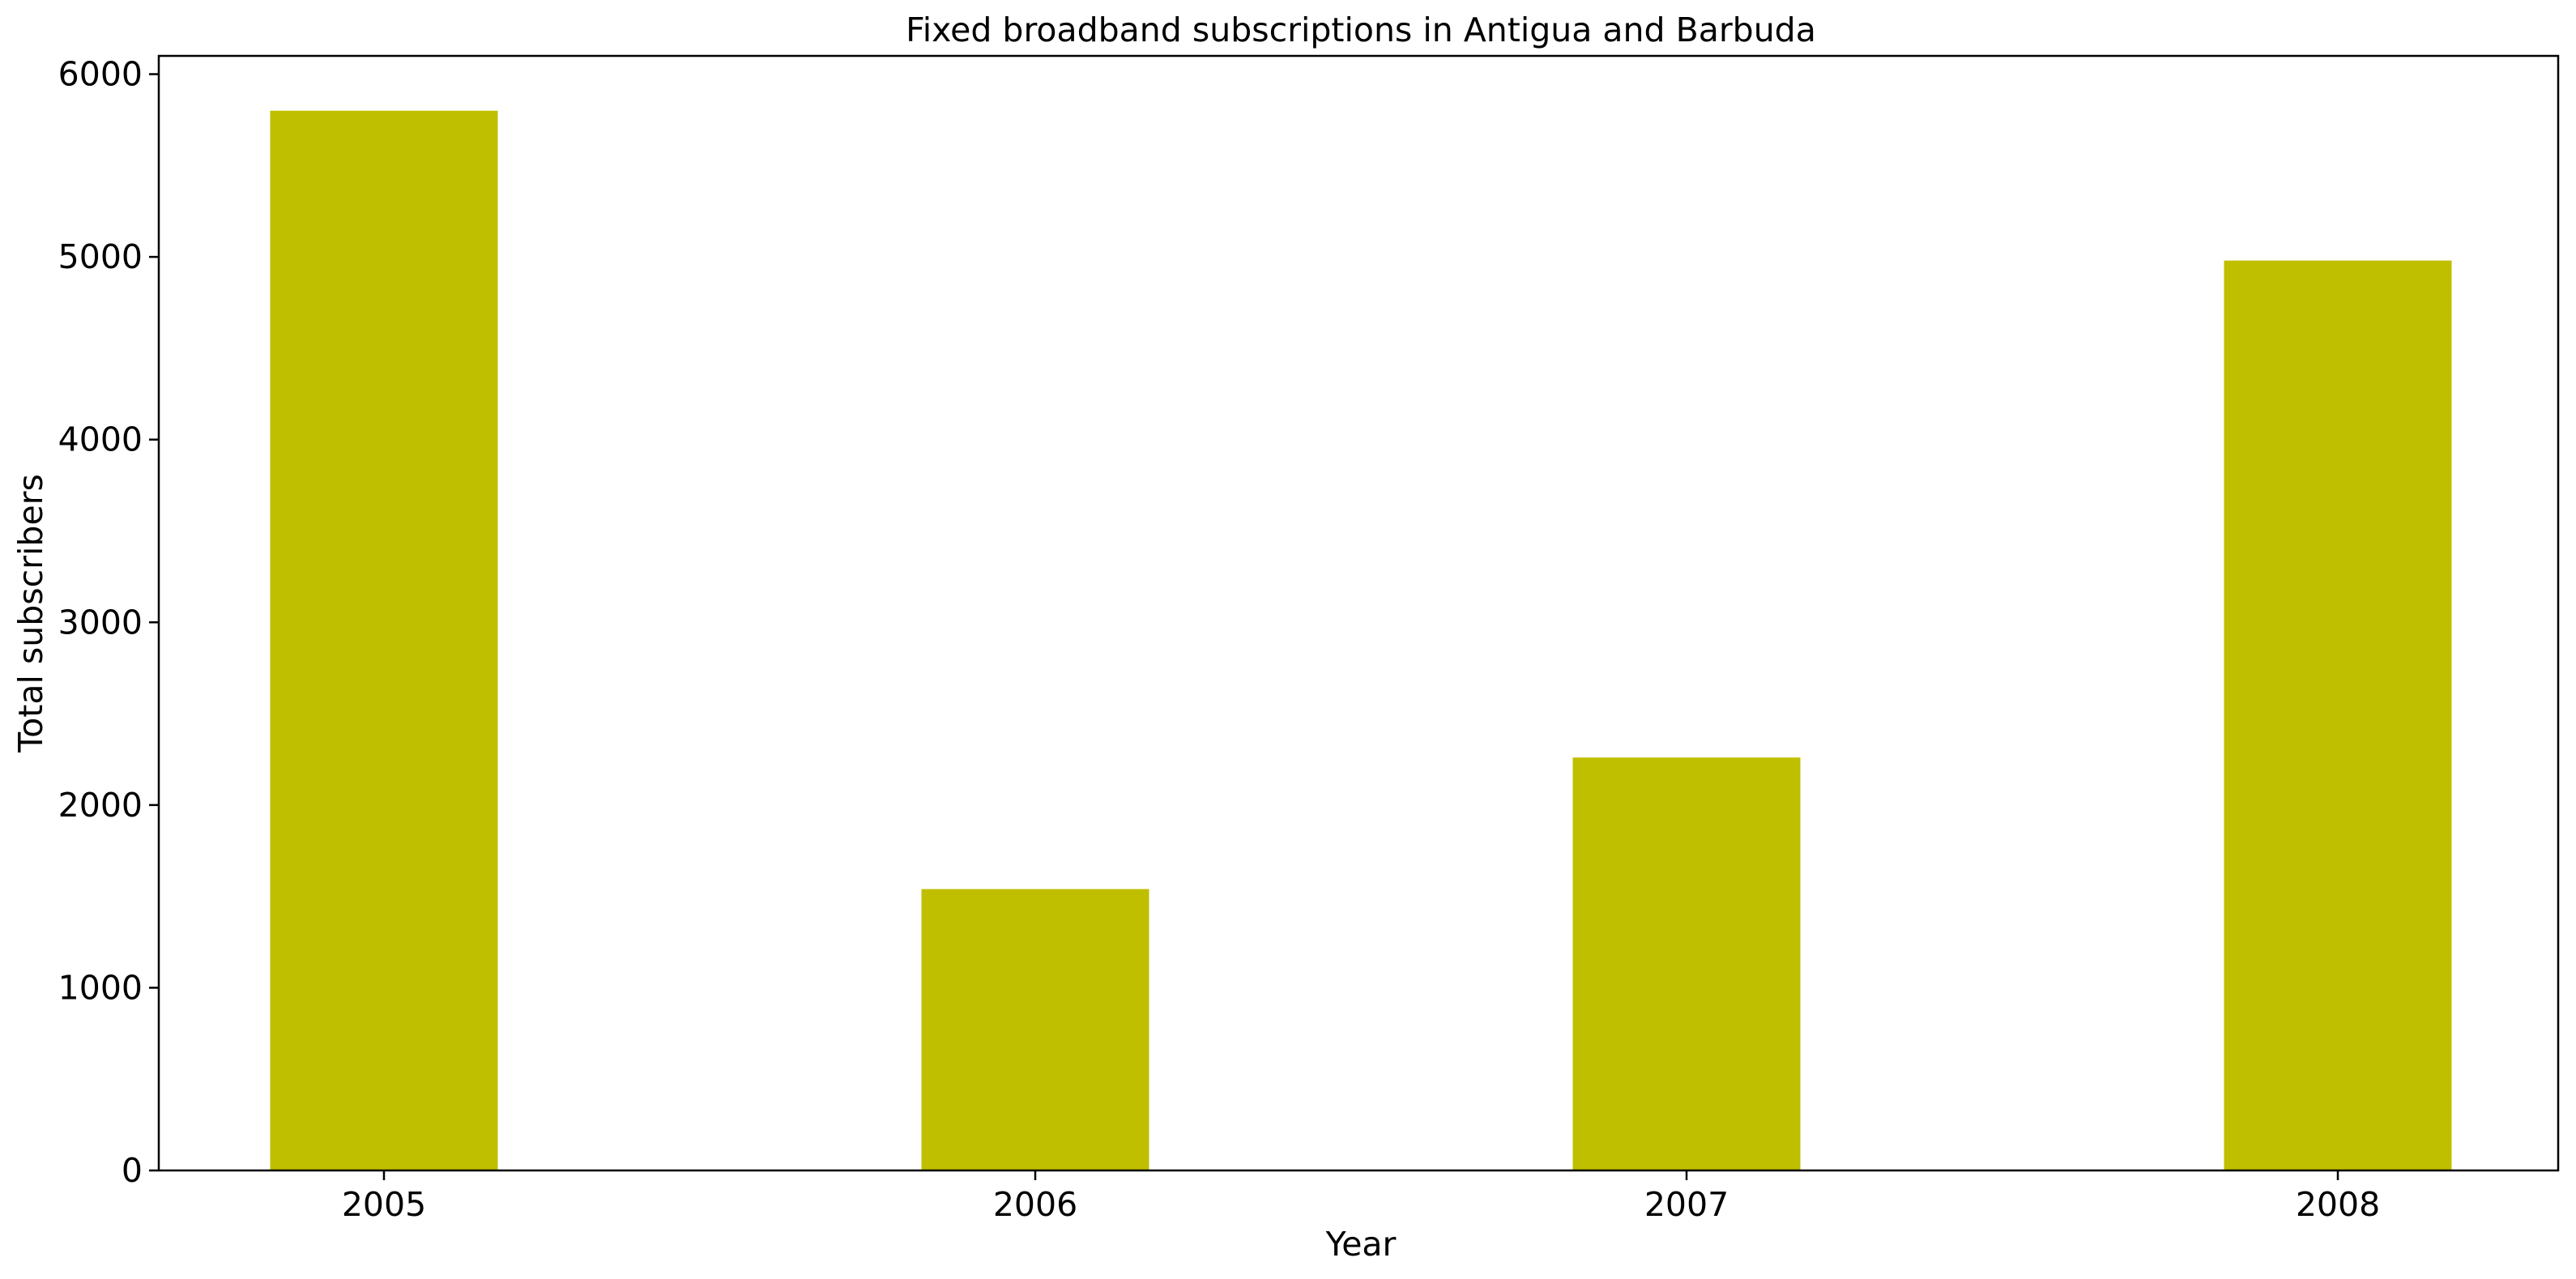 This screenshot has height=1279, width=2576. I want to click on y-tick-label-5000: 5000, so click(100, 256).